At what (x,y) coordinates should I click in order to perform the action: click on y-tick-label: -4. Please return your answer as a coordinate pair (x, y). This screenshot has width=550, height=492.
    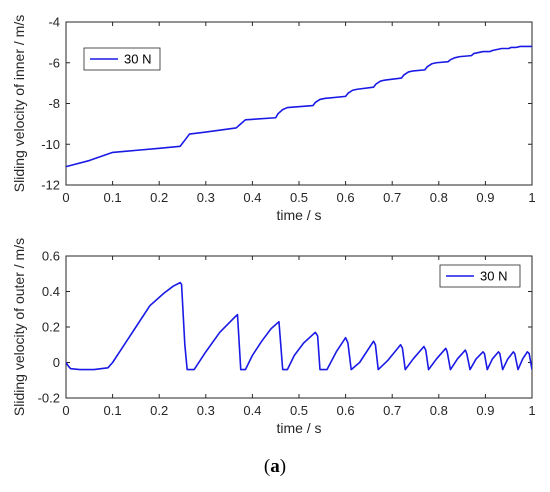
    Looking at the image, I should click on (54, 22).